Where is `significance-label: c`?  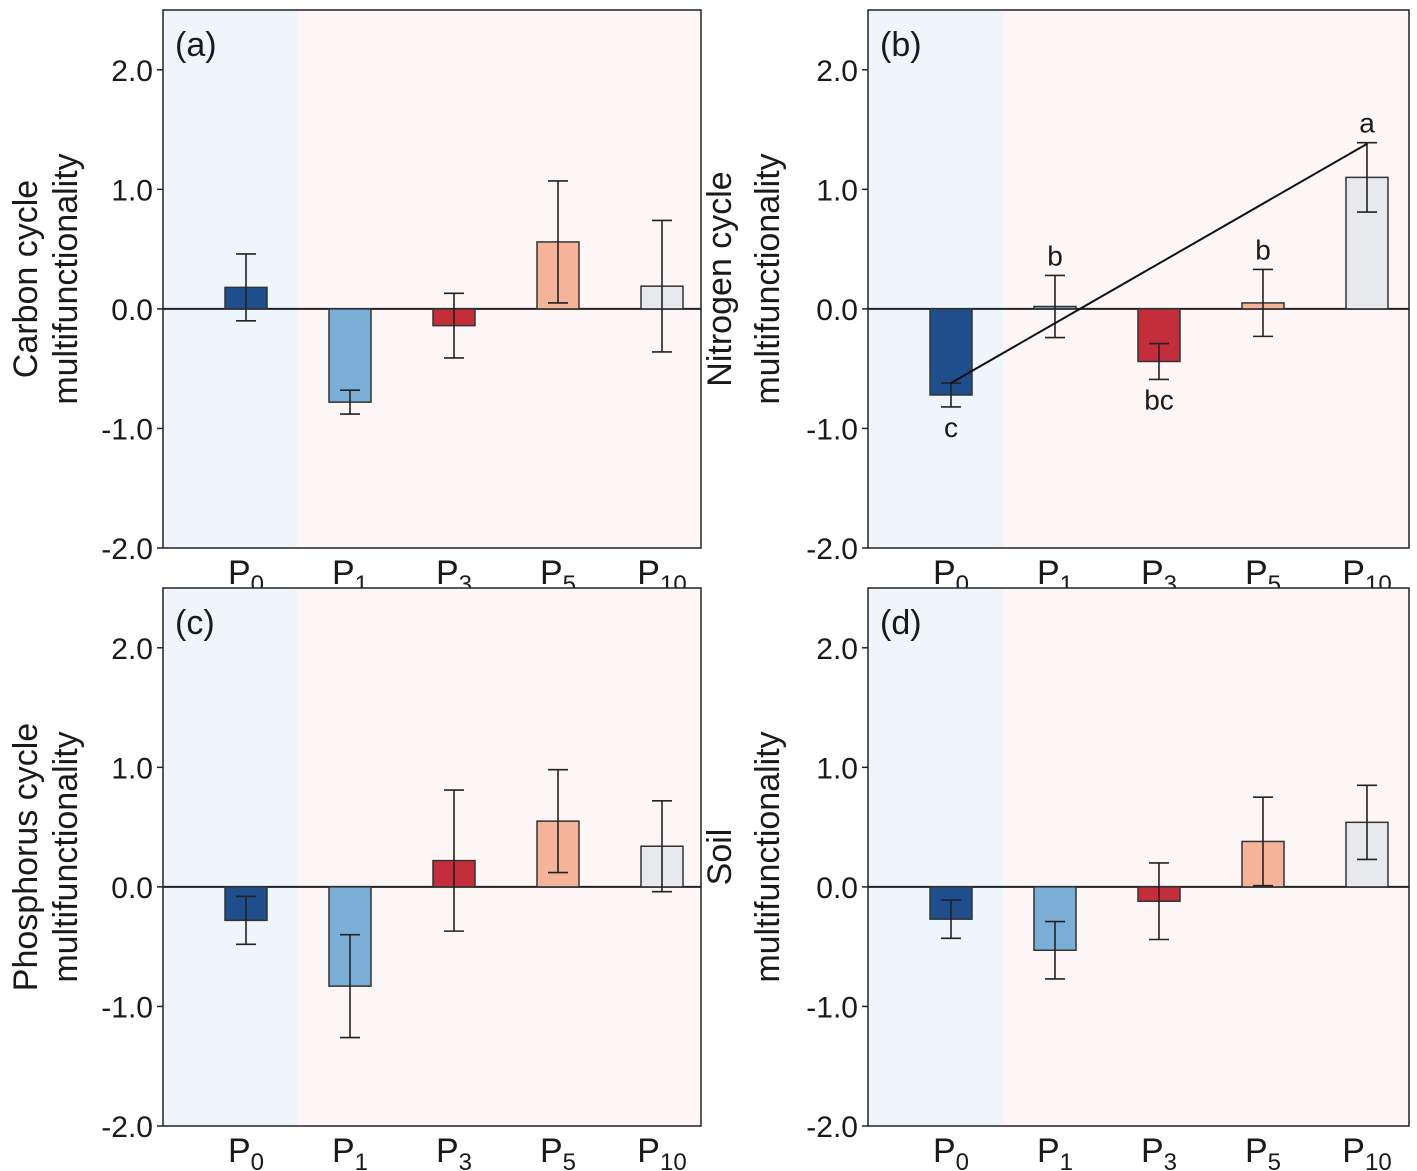 significance-label: c is located at coordinates (951, 427).